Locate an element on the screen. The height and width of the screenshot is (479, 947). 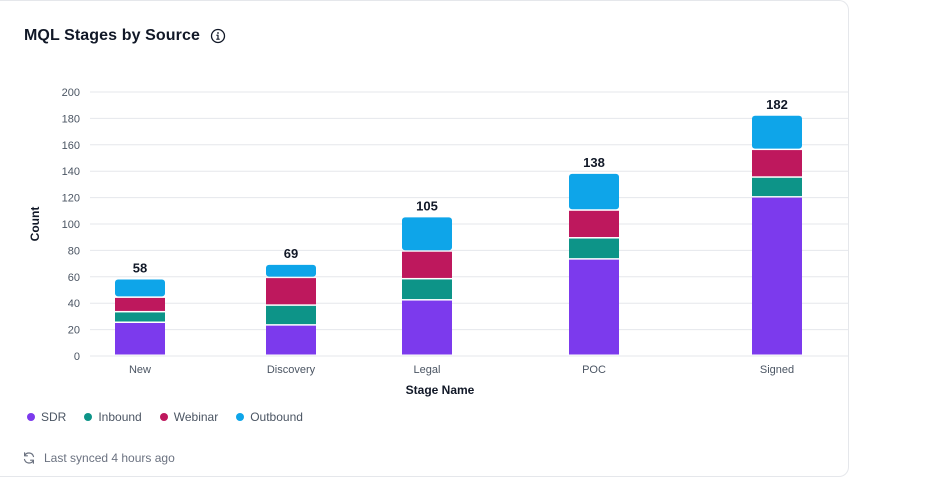
y-axis-label: Count is located at coordinates (35, 224).